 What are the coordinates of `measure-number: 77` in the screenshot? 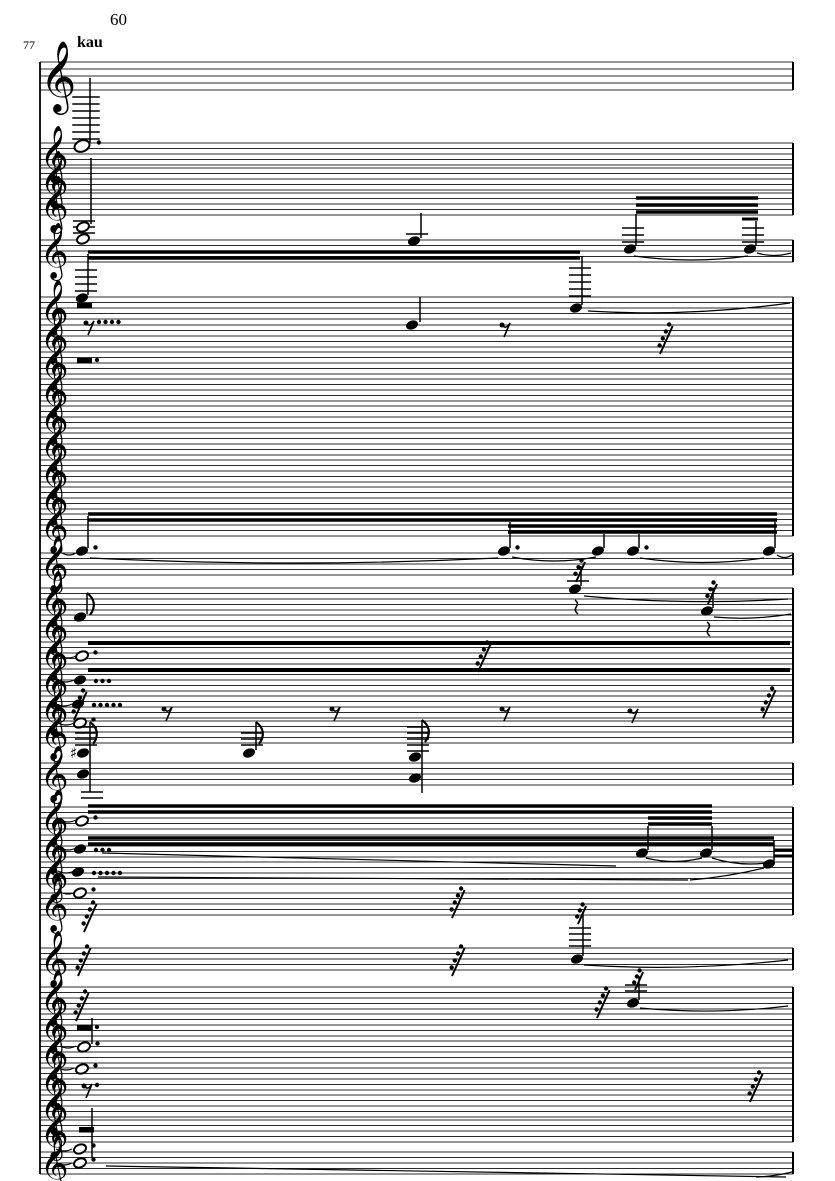 It's located at (29, 45).